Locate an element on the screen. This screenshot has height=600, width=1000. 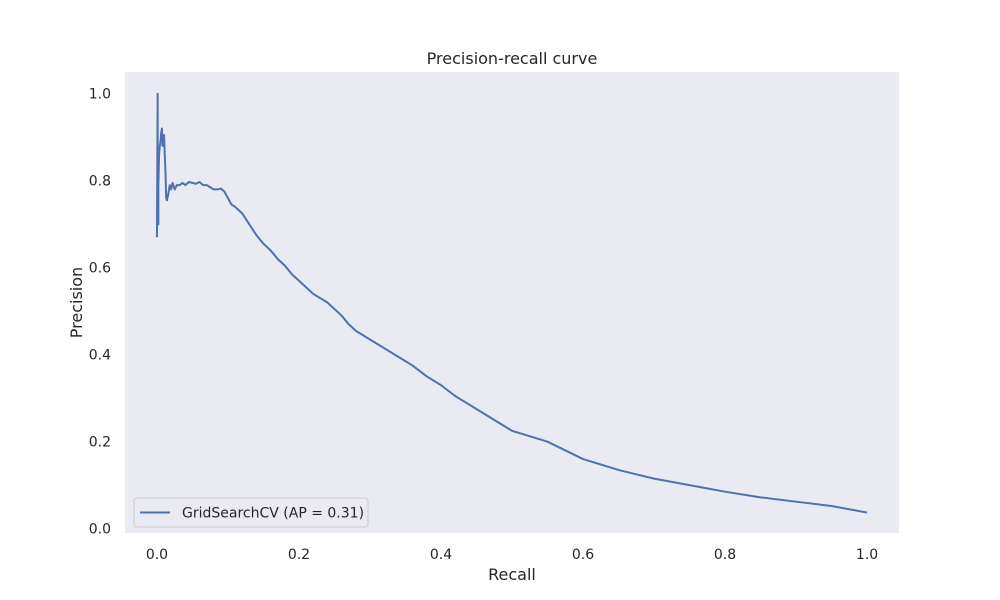
y-tick-label: 0.4 is located at coordinates (100, 356).